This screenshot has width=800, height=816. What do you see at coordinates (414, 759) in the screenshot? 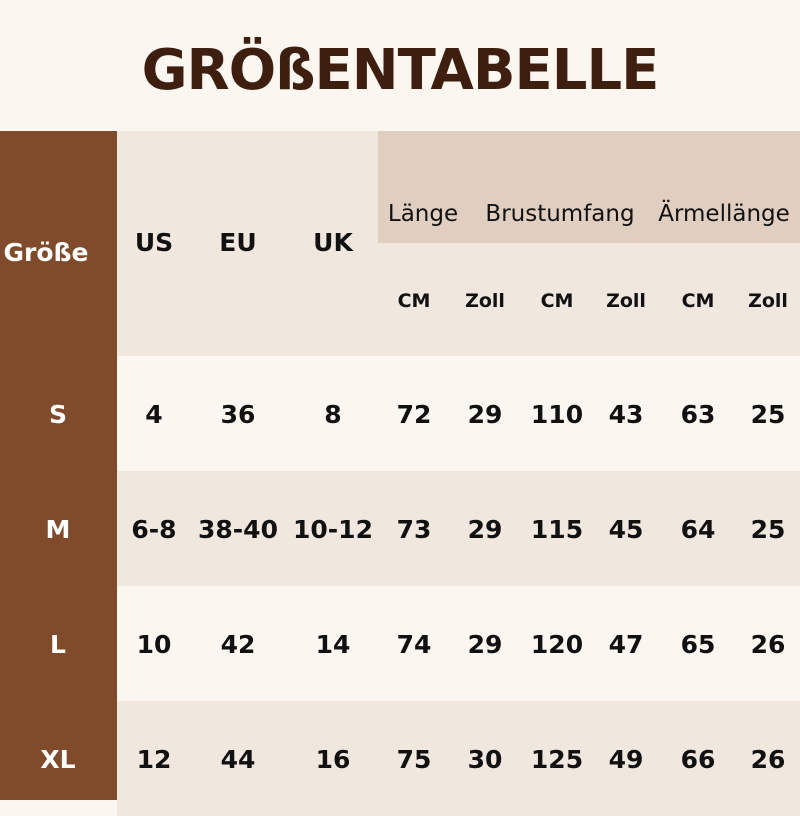
I see `table-cell: 75` at bounding box center [414, 759].